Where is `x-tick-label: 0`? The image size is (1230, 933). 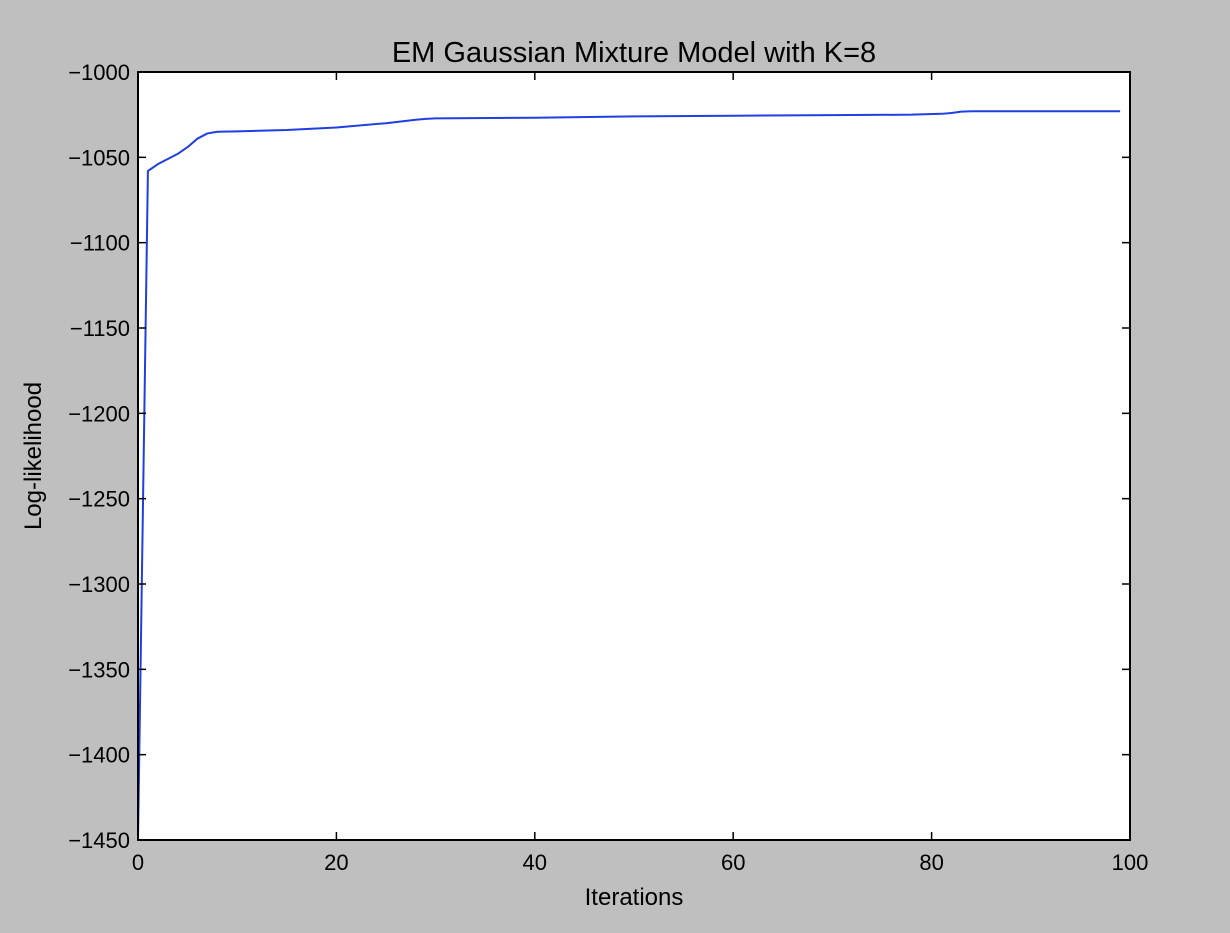
x-tick-label: 0 is located at coordinates (138, 862).